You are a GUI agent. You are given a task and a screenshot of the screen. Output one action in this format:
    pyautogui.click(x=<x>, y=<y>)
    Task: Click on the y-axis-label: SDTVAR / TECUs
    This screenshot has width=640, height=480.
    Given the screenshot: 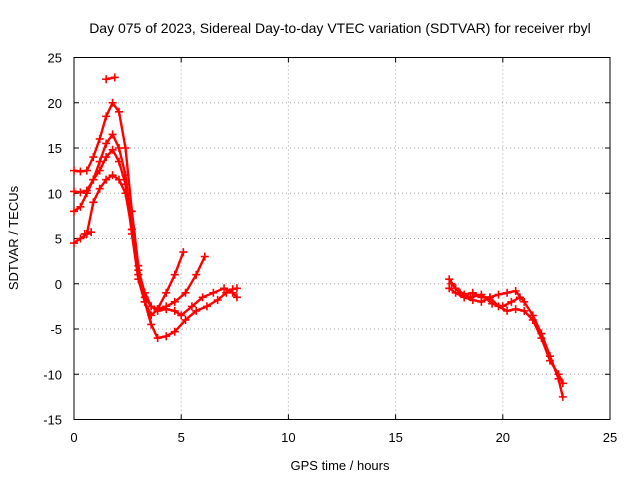 What is the action you would take?
    pyautogui.click(x=13, y=237)
    